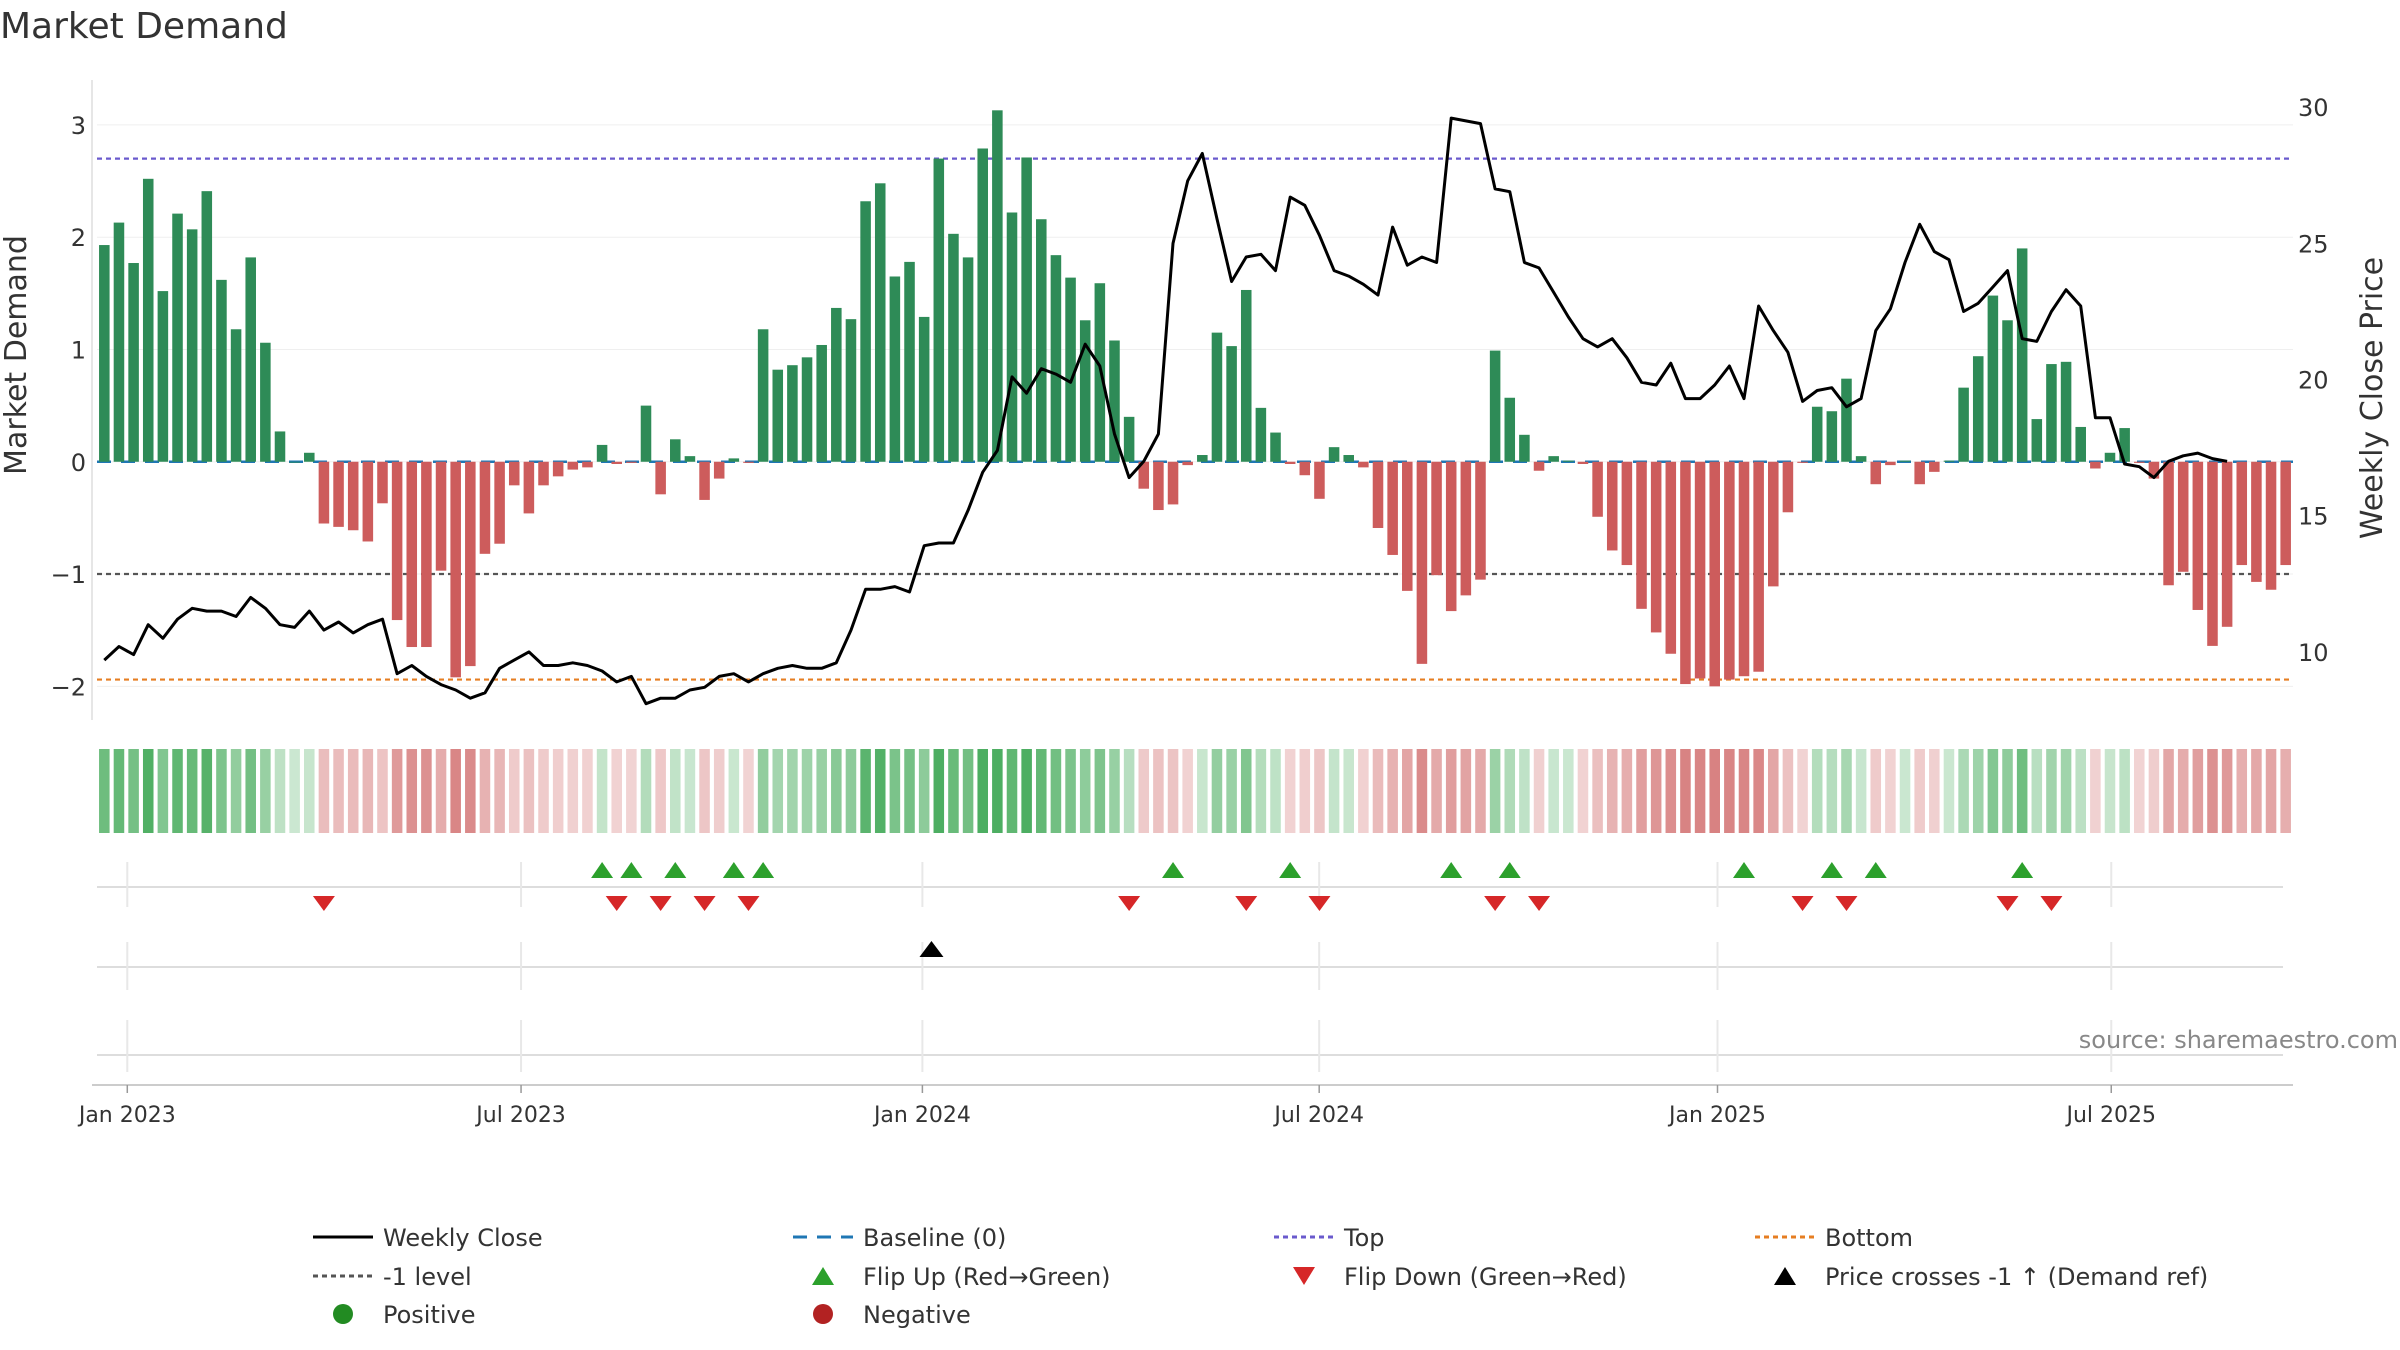  What do you see at coordinates (961, 1277) in the screenshot?
I see `legend-entry: Flip Up (Red→Green)` at bounding box center [961, 1277].